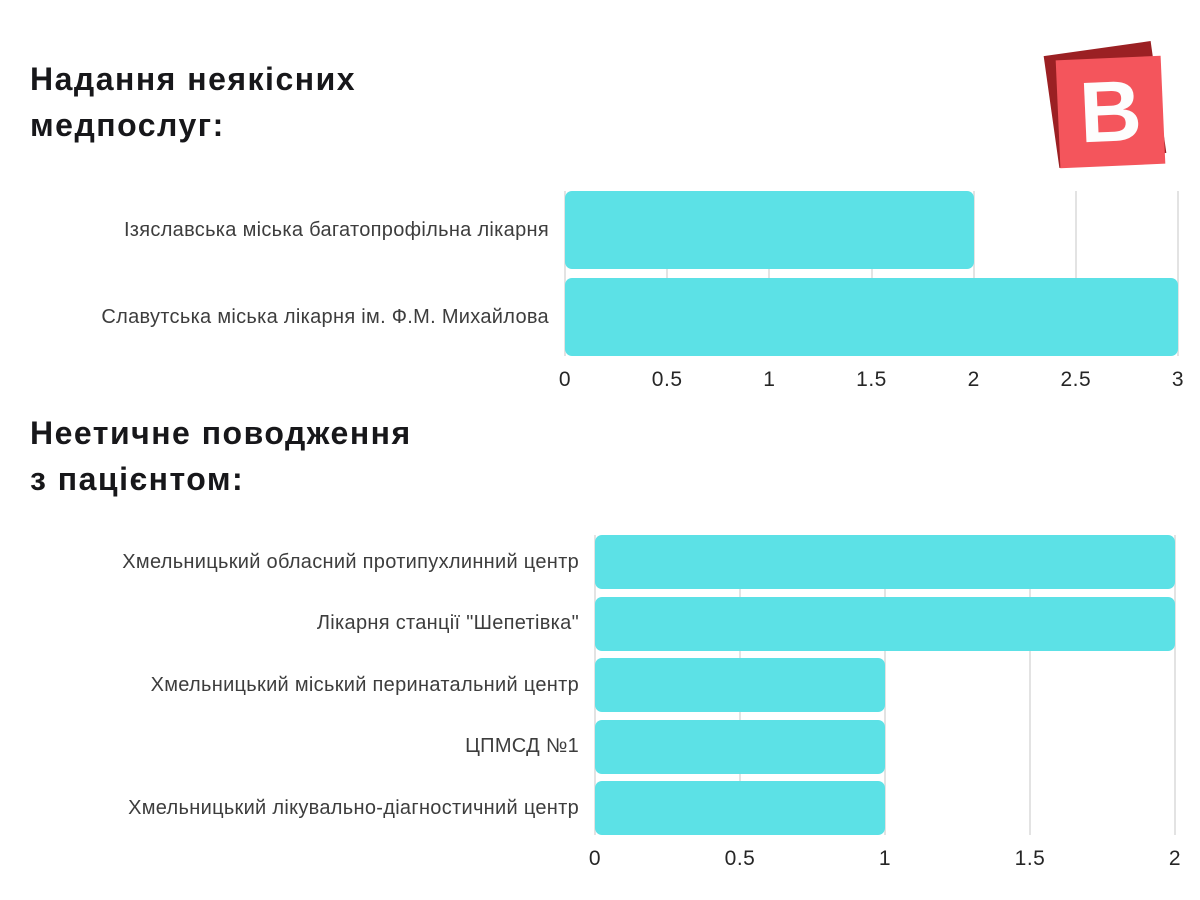 This screenshot has height=900, width=1200. I want to click on plot-area, so click(871, 273).